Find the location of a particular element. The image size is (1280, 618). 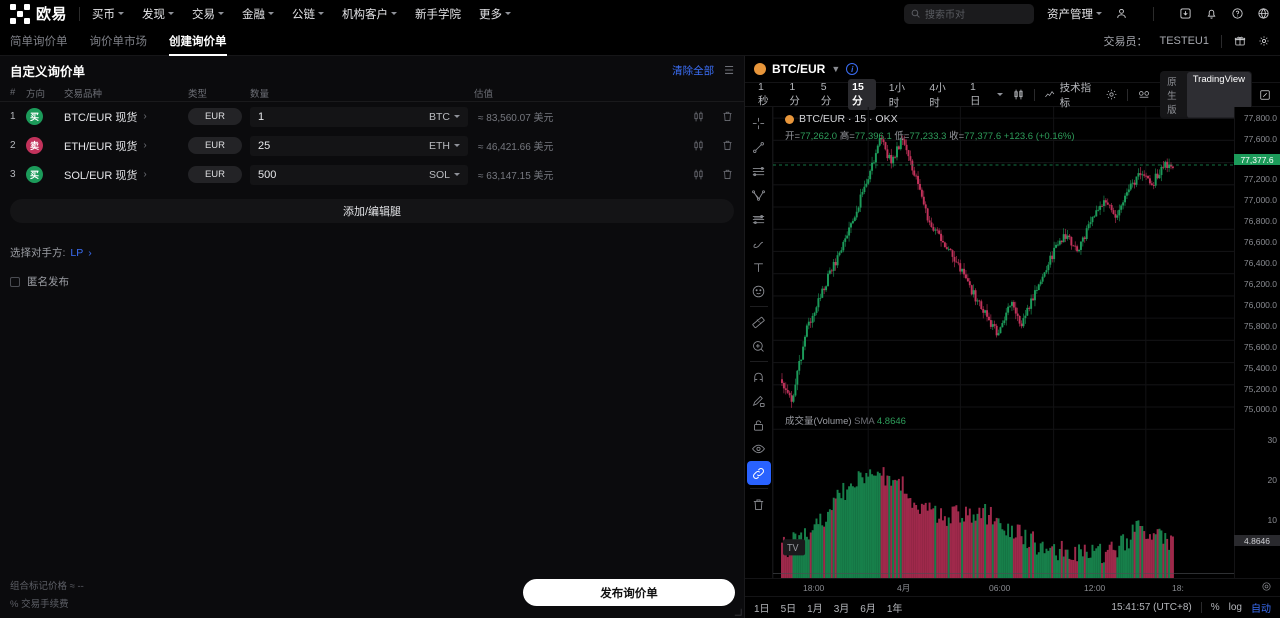

timeframe-1s: 1秒 is located at coordinates (763, 94).